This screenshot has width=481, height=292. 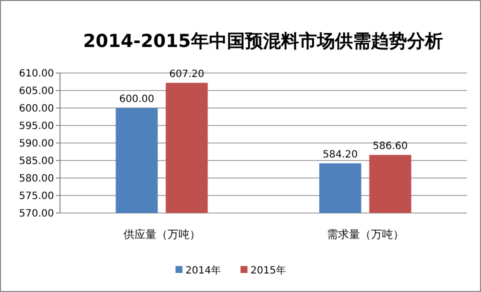 What do you see at coordinates (390, 146) in the screenshot?
I see `text: 586.60` at bounding box center [390, 146].